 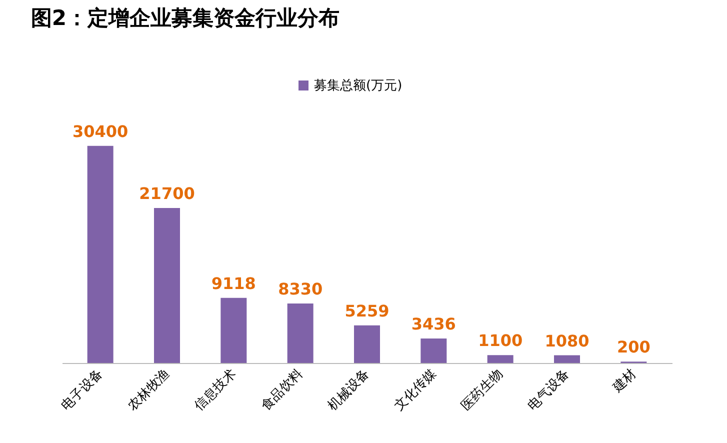 I want to click on chart-title: 图2：定增企业募集资金行业分布, so click(x=185, y=18).